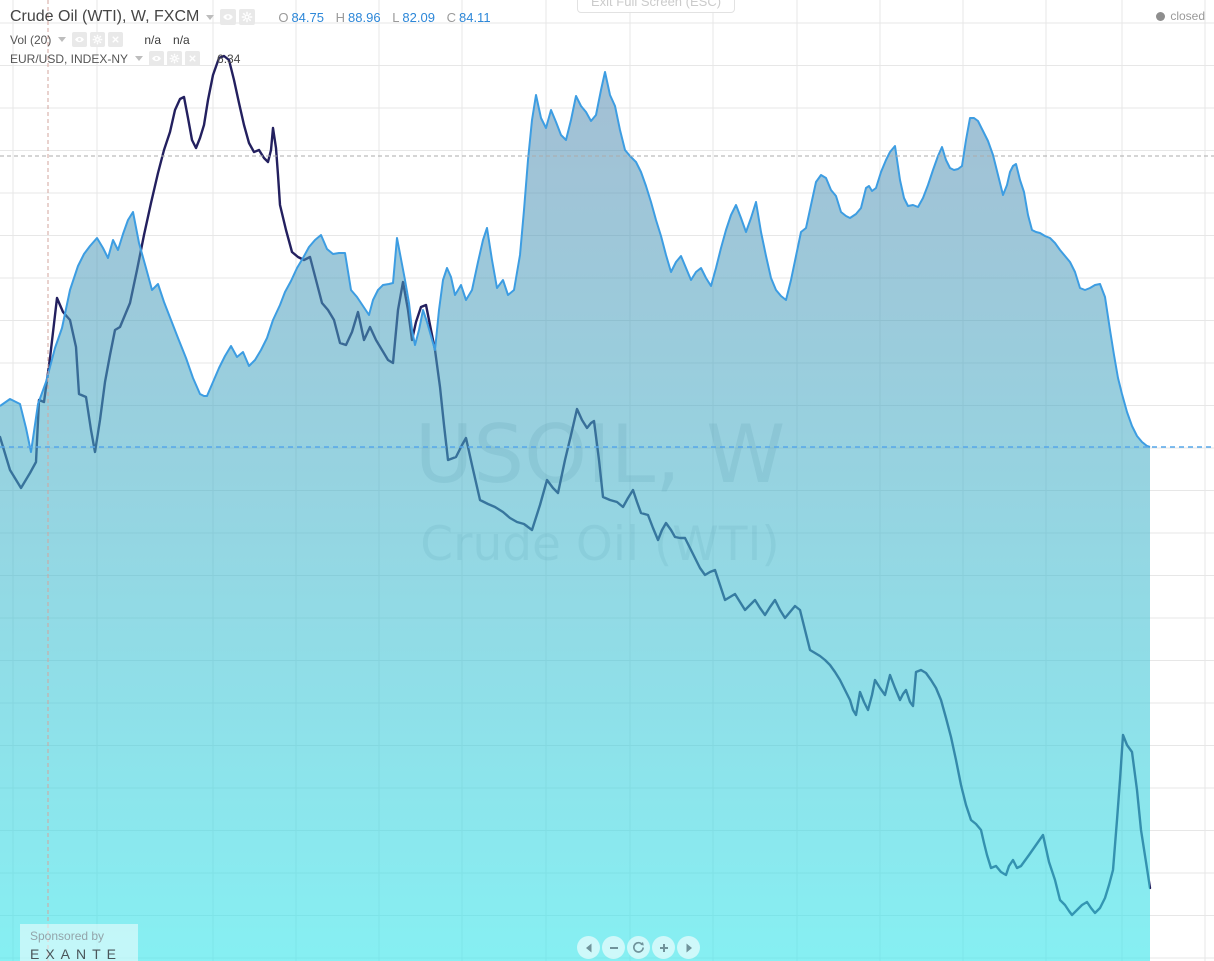  Describe the element at coordinates (67, 936) in the screenshot. I see `sponsor-prefix: Sponsored by` at that location.